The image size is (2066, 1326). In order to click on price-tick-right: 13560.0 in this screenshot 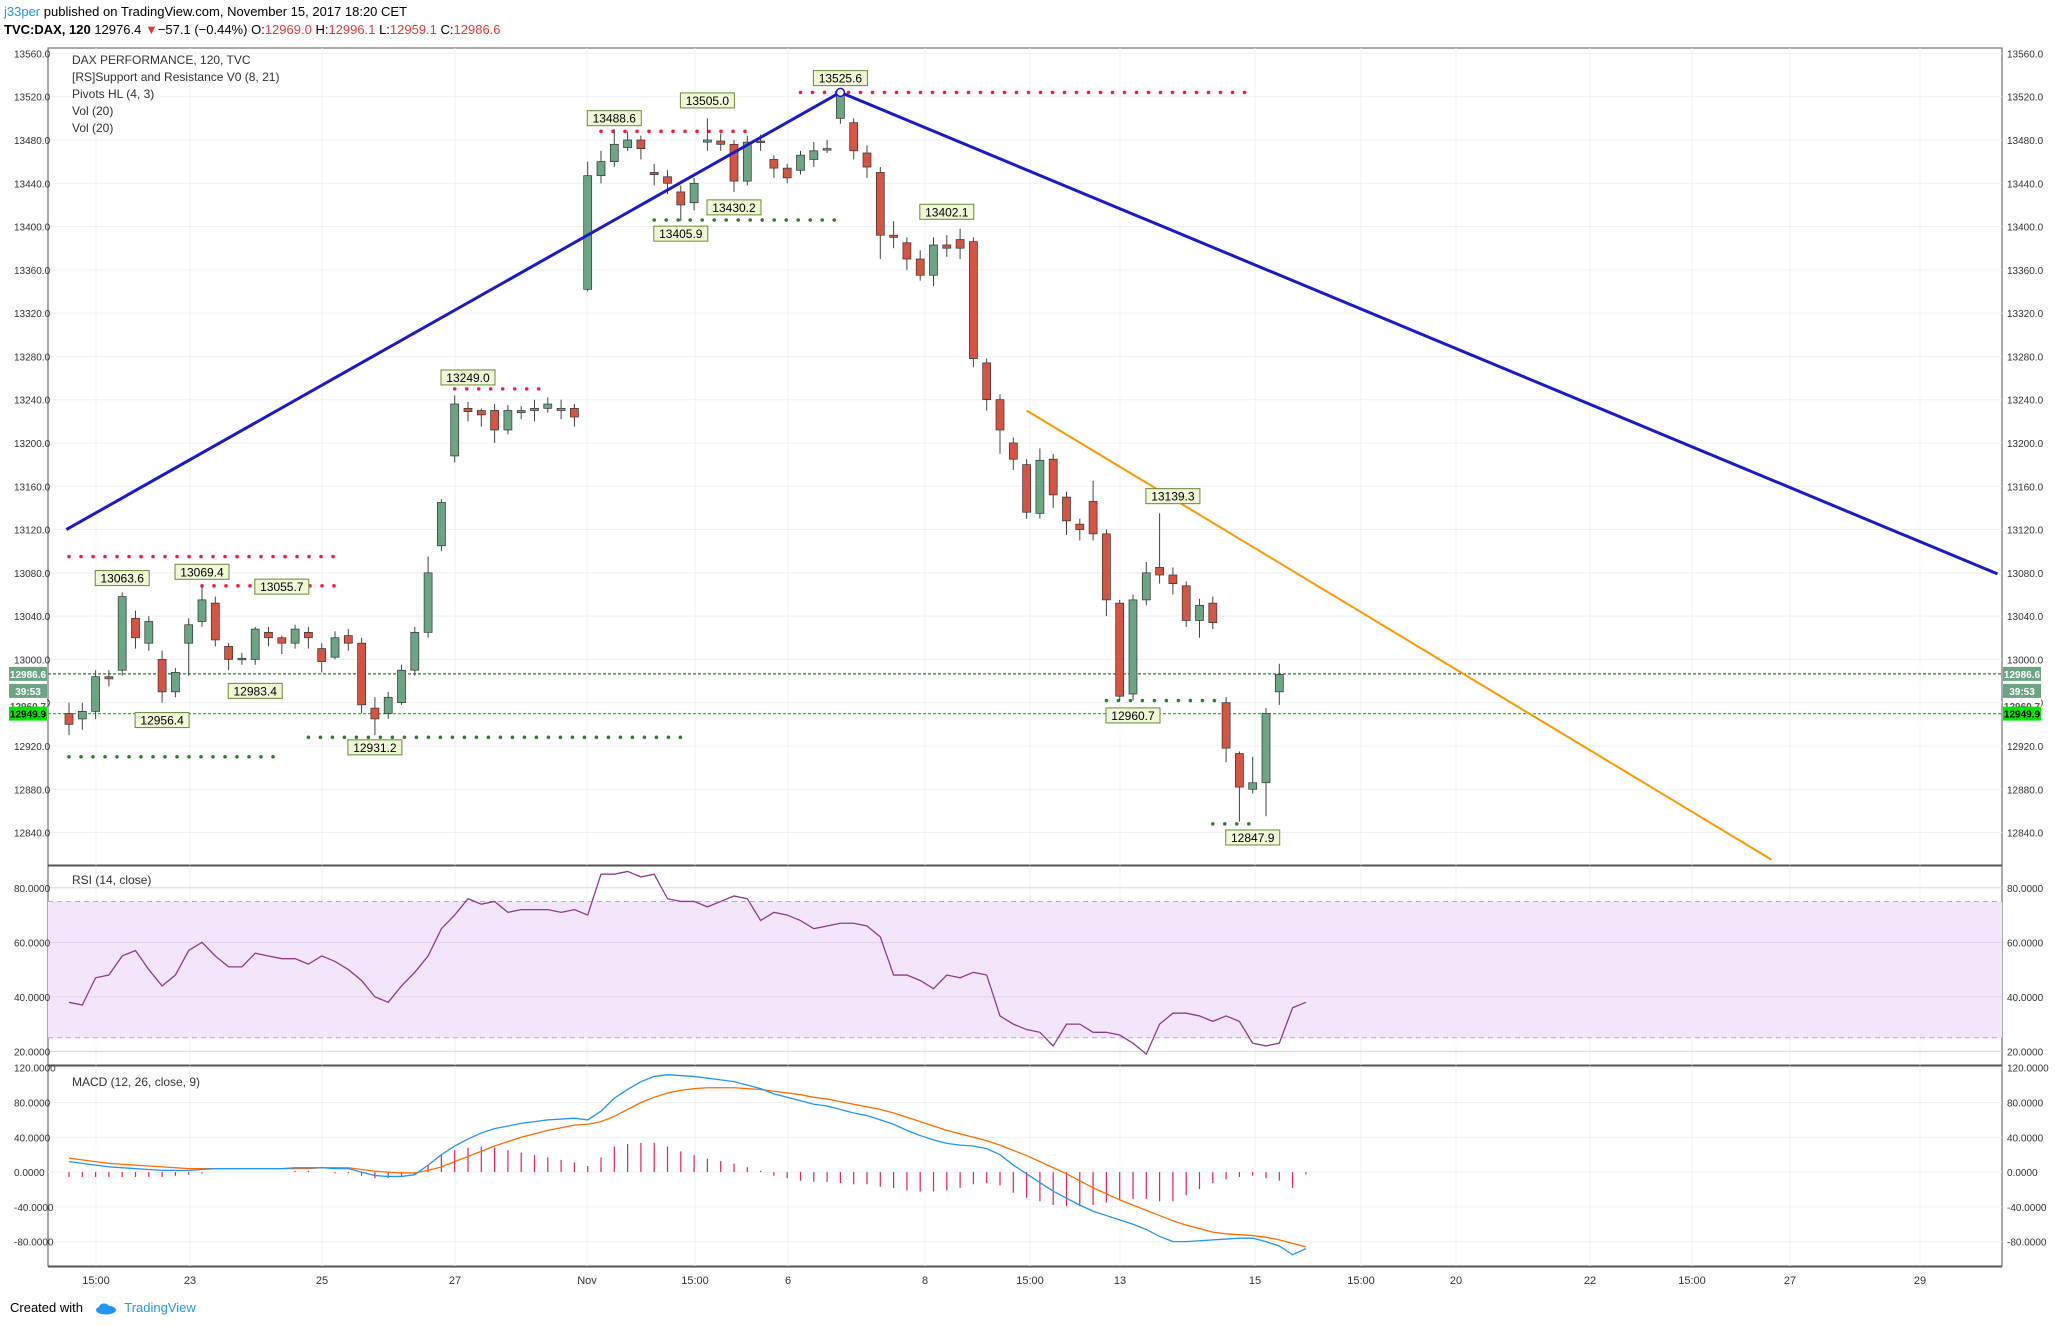, I will do `click(2025, 54)`.